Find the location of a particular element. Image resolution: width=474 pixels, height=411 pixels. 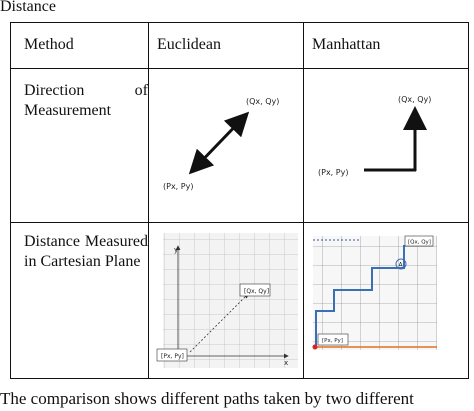

header-cell: Method is located at coordinates (49, 44).